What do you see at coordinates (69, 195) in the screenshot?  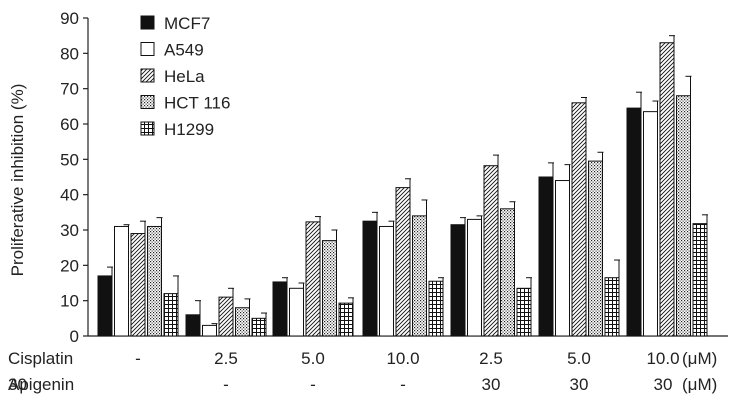 I see `y-tick-label: 40` at bounding box center [69, 195].